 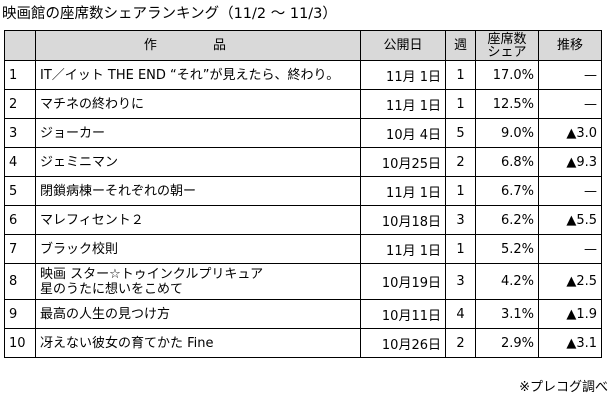 What do you see at coordinates (403, 162) in the screenshot?
I see `release-date-cell: 10月25日` at bounding box center [403, 162].